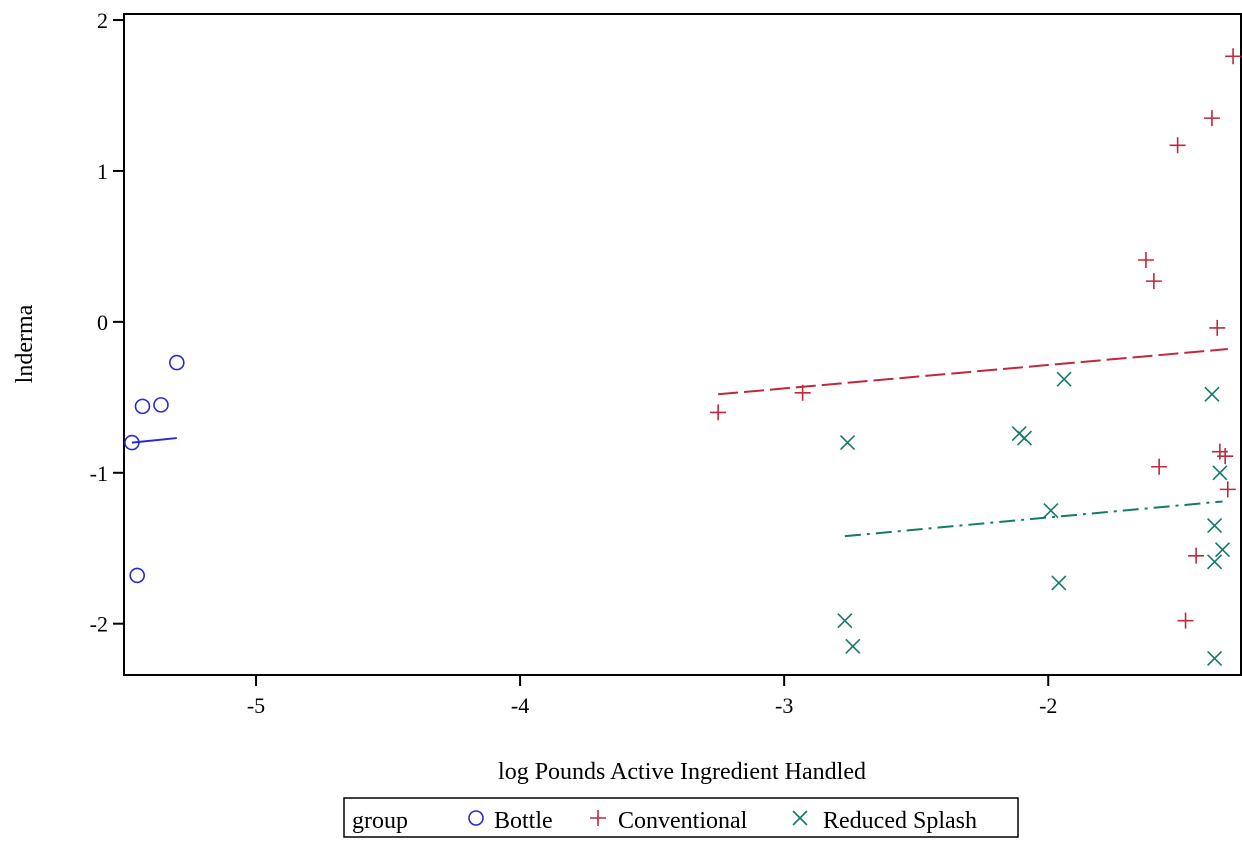 Image resolution: width=1242 pixels, height=842 pixels. Describe the element at coordinates (598, 818) in the screenshot. I see `legend-marker-conventional` at that location.